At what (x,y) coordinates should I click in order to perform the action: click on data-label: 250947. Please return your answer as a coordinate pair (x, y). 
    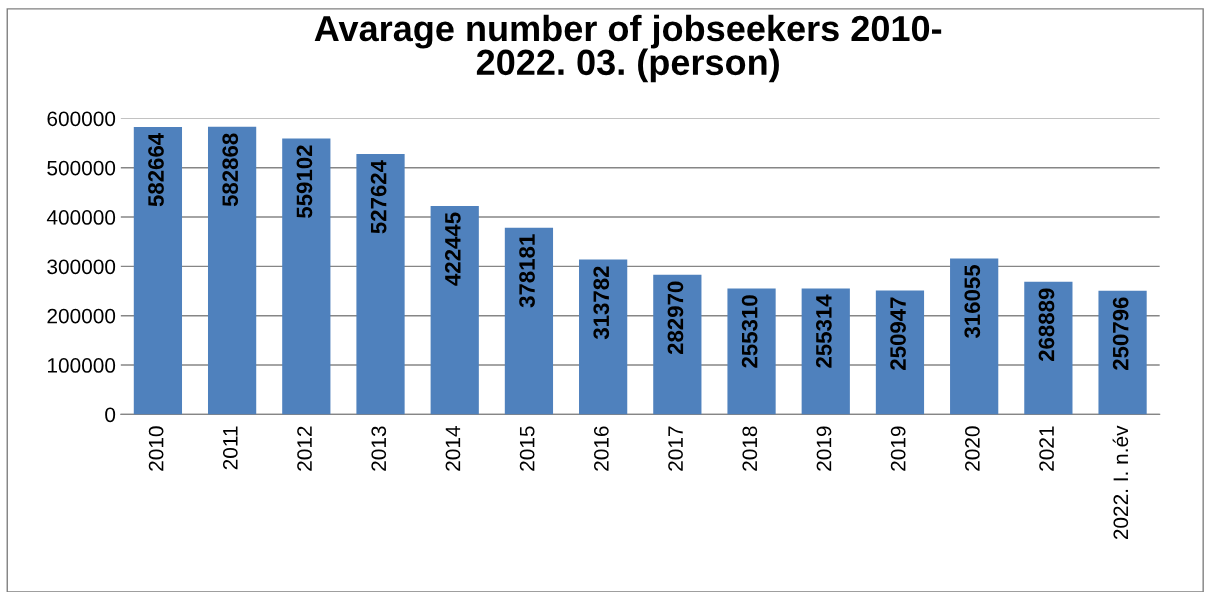
    Looking at the image, I should click on (898, 333).